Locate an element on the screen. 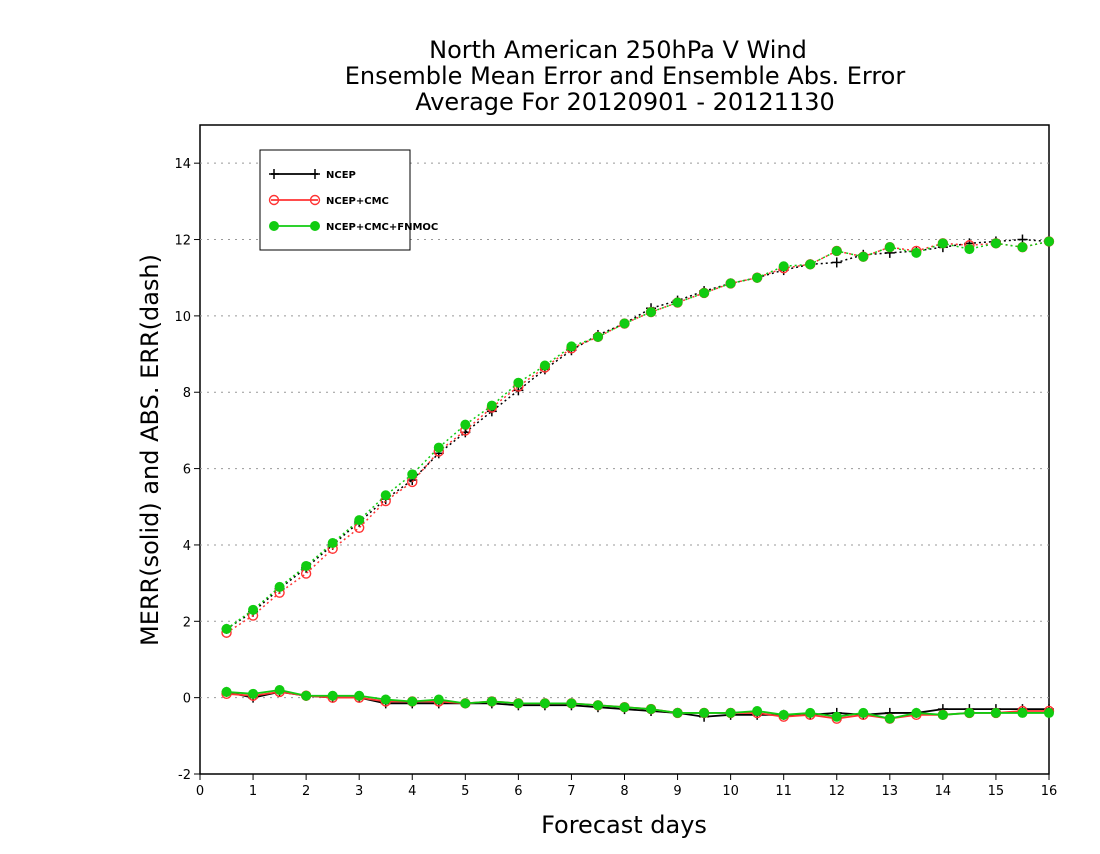 Image resolution: width=1100 pixels, height=854 pixels. x-tick-label: 11 is located at coordinates (783, 791).